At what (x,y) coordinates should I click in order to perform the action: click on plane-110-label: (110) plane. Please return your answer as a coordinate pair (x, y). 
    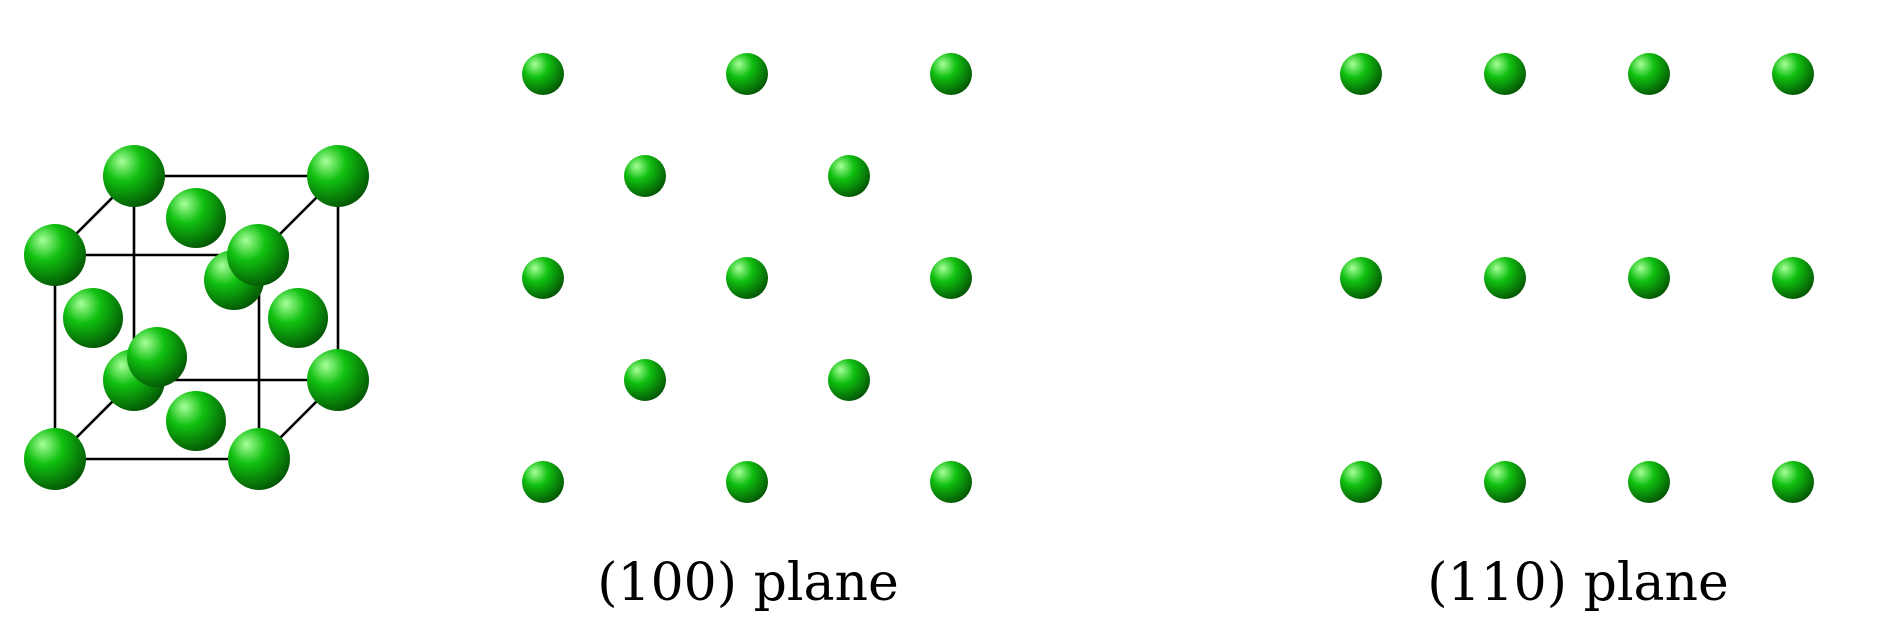
    Looking at the image, I should click on (1578, 583).